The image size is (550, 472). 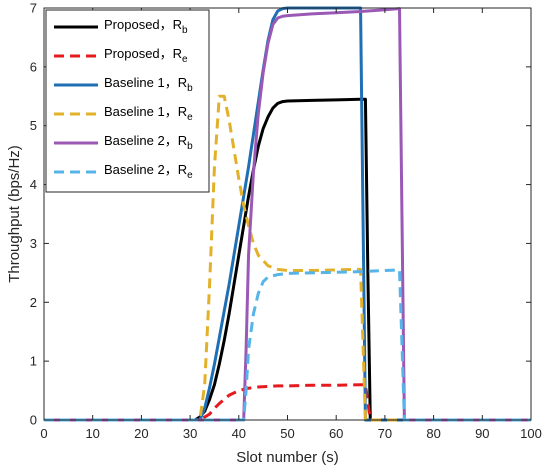 What do you see at coordinates (33, 66) in the screenshot?
I see `y-tick-label: 6` at bounding box center [33, 66].